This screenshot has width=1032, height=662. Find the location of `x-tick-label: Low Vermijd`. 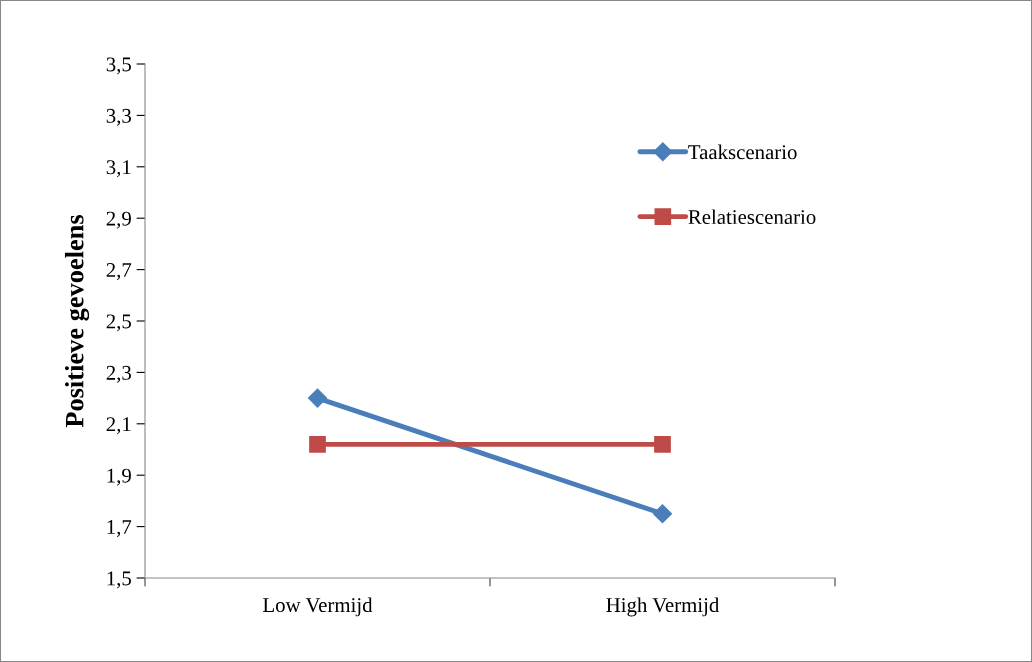

x-tick-label: Low Vermijd is located at coordinates (318, 607).